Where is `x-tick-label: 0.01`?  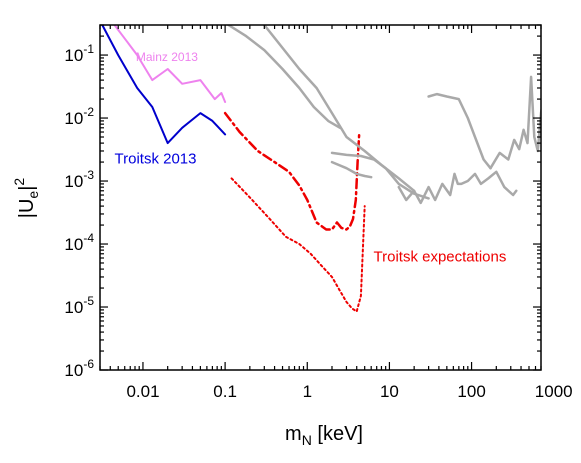
x-tick-label: 0.01 is located at coordinates (142, 391).